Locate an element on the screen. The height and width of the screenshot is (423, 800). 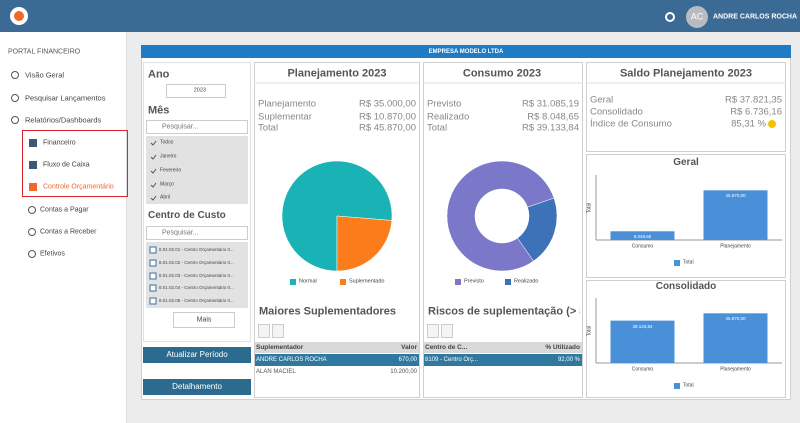
legend-label: Normal is located at coordinates (308, 281).